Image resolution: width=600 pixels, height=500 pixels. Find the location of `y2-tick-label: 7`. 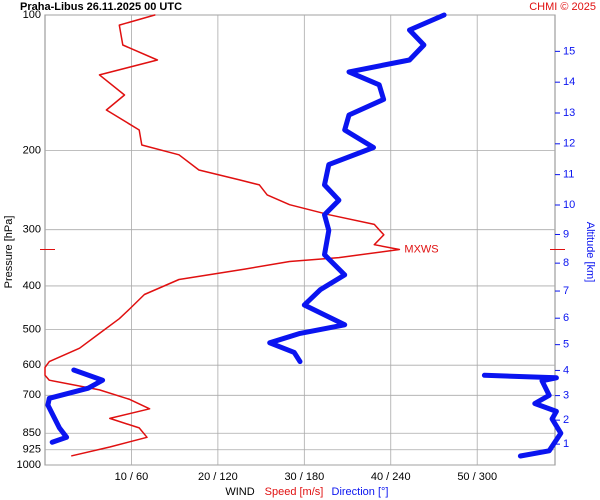

y2-tick-label: 7 is located at coordinates (566, 291).